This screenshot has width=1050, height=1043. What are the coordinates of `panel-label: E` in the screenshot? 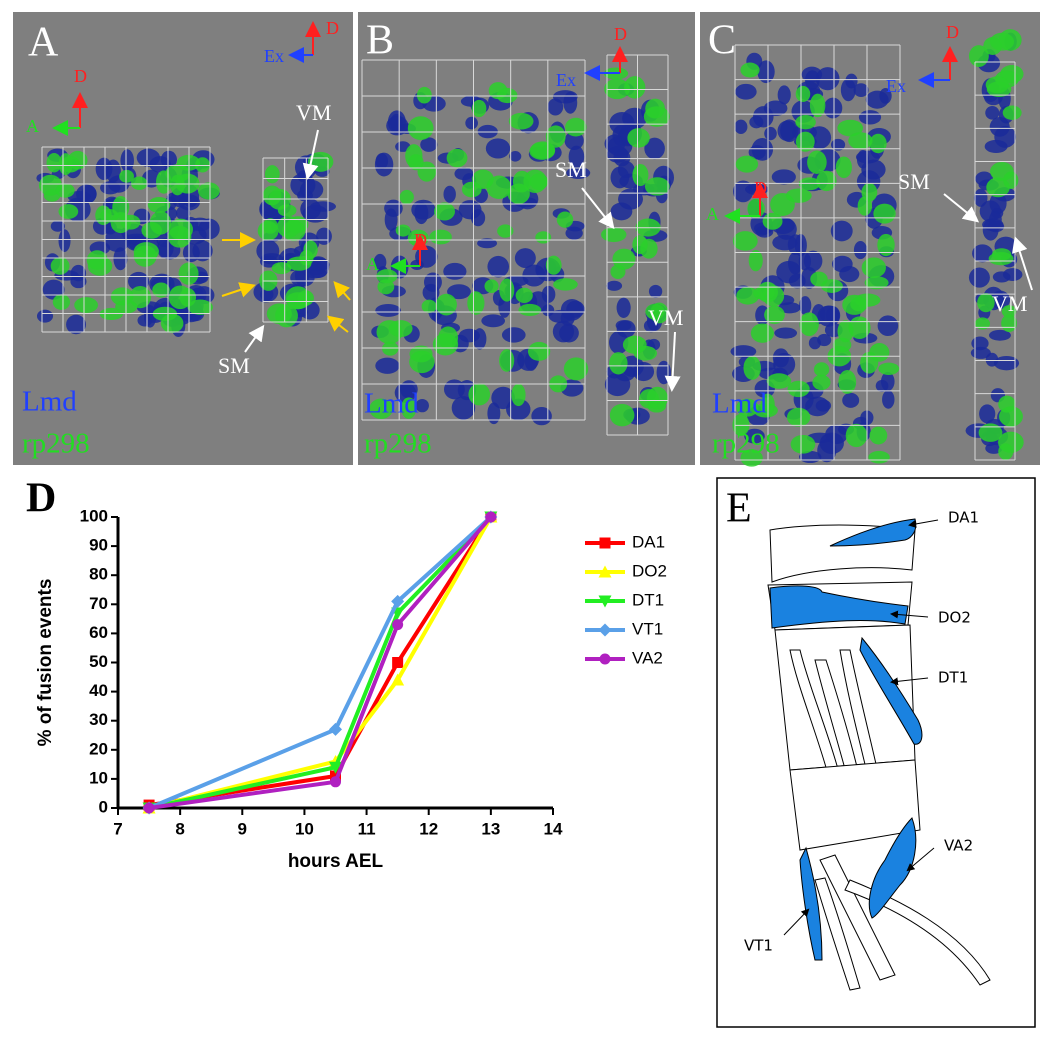 It's located at (739, 509).